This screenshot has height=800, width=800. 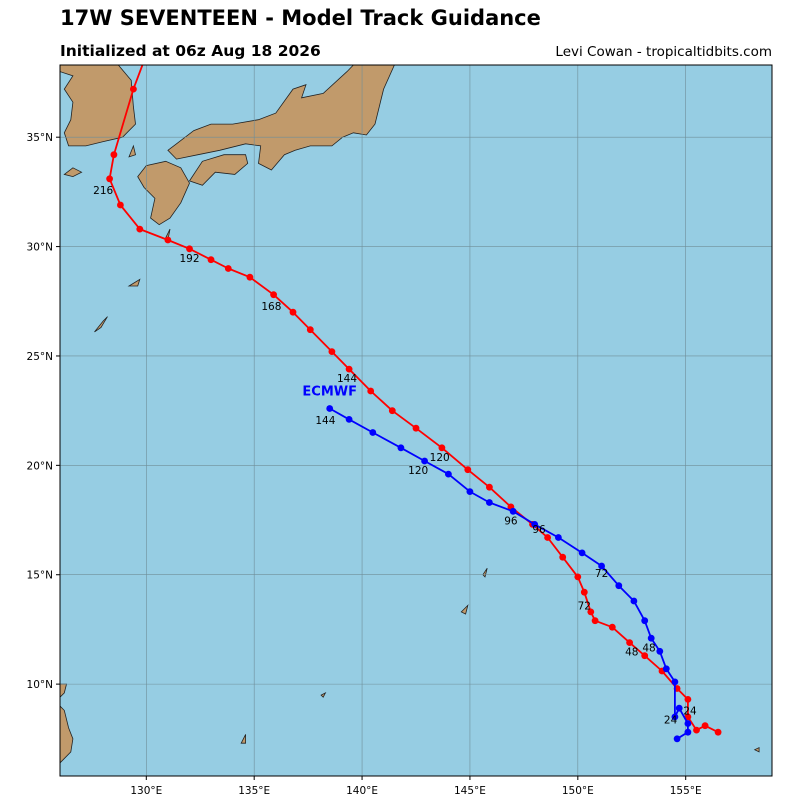 What do you see at coordinates (756, 749) in the screenshot?
I see `land-tiny1` at bounding box center [756, 749].